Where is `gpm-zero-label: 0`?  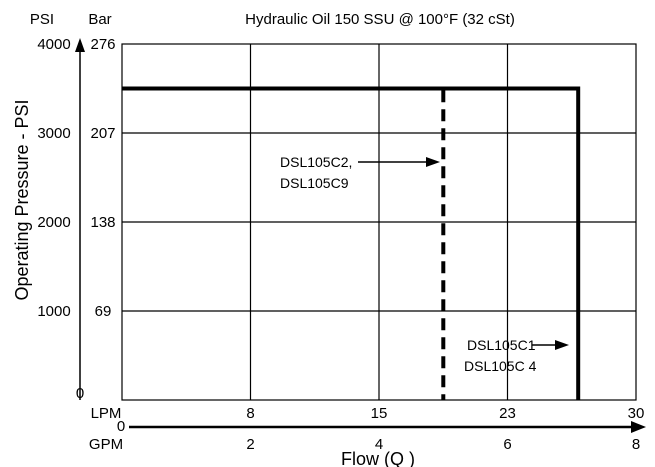
gpm-zero-label: 0 is located at coordinates (121, 426).